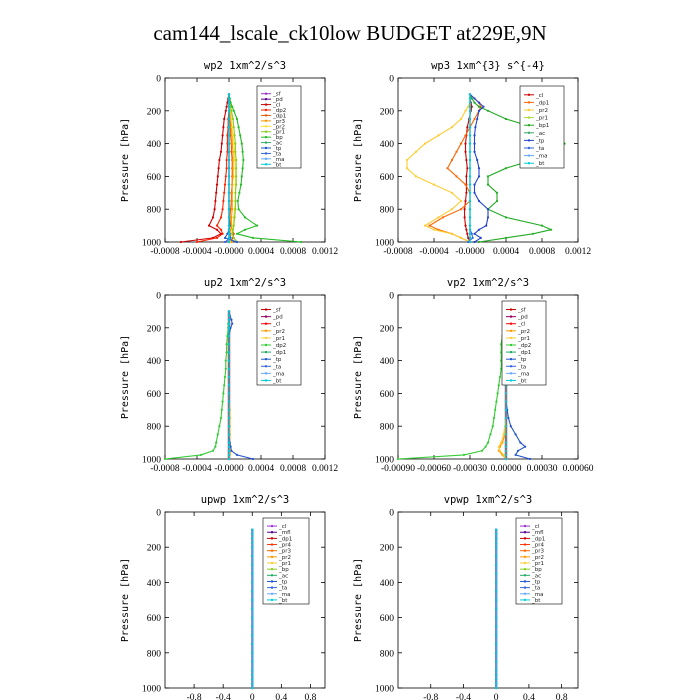 This screenshot has height=700, width=700. Describe the element at coordinates (241, 168) in the screenshot. I see `series-group` at that location.